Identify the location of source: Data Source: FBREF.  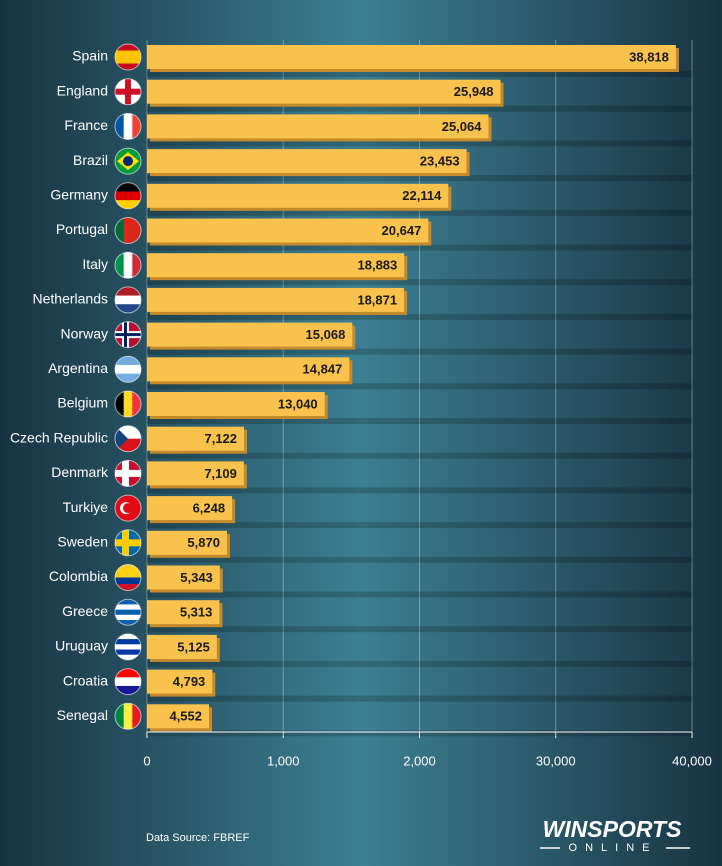
(198, 838).